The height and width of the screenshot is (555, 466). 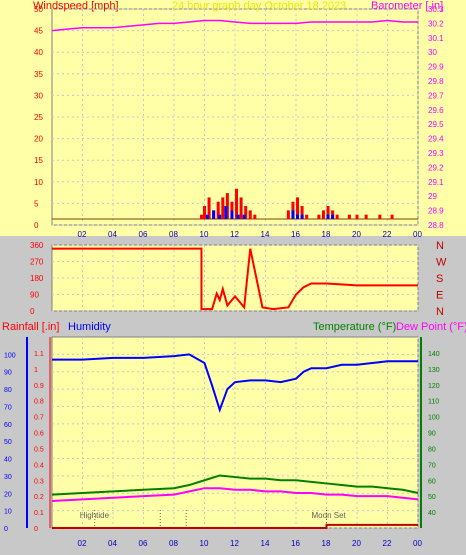 I want to click on chart-date-title: 24 hour graph day October 18 2023, so click(x=259, y=6).